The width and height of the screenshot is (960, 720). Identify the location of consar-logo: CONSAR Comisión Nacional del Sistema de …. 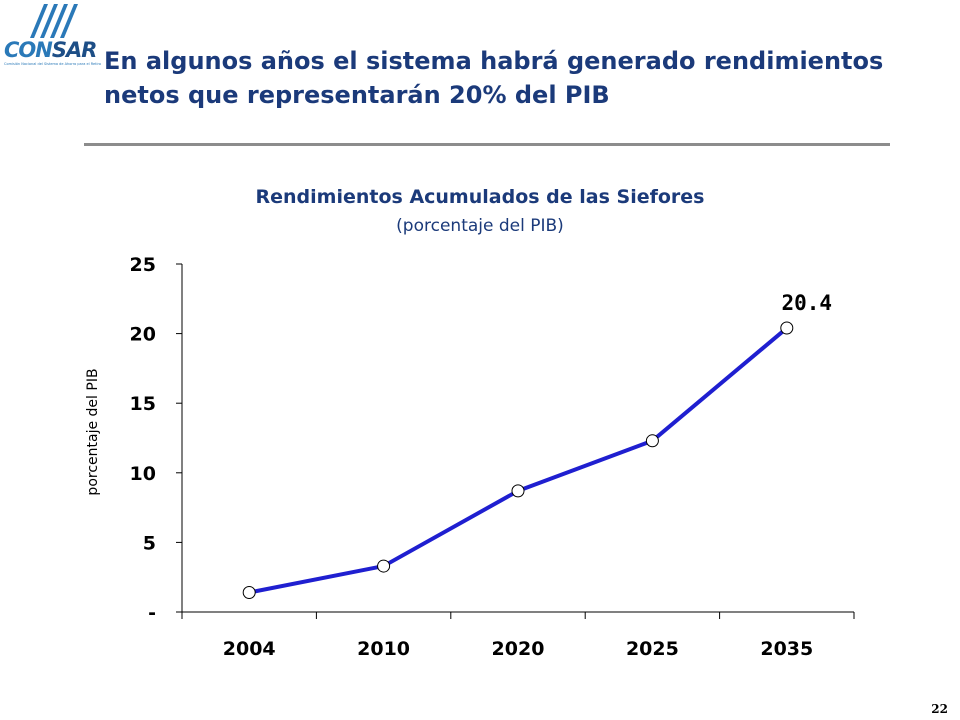
(50, 45).